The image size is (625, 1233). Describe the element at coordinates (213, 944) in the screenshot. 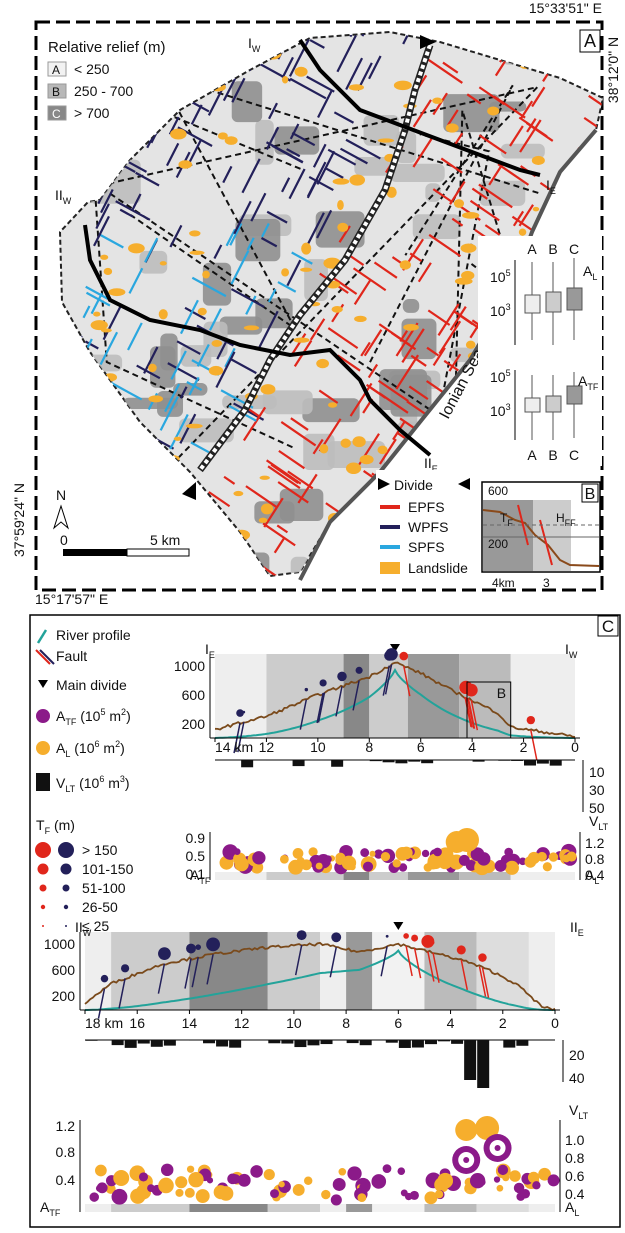

I see `fault-dot` at that location.